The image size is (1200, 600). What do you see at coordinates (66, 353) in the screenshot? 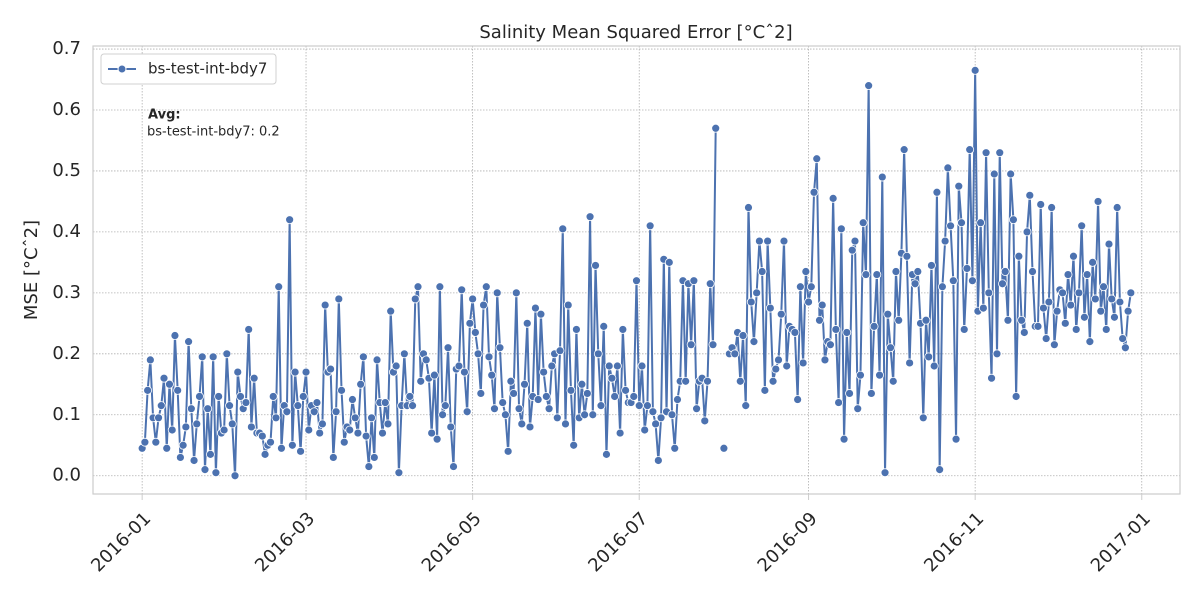
I see `y-tick-label: 0.2` at bounding box center [66, 353].